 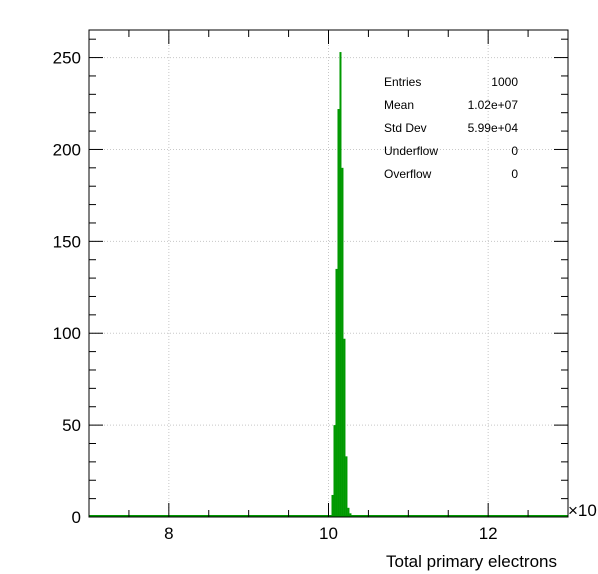 I want to click on stats-value: 1.02e+07, so click(x=493, y=105).